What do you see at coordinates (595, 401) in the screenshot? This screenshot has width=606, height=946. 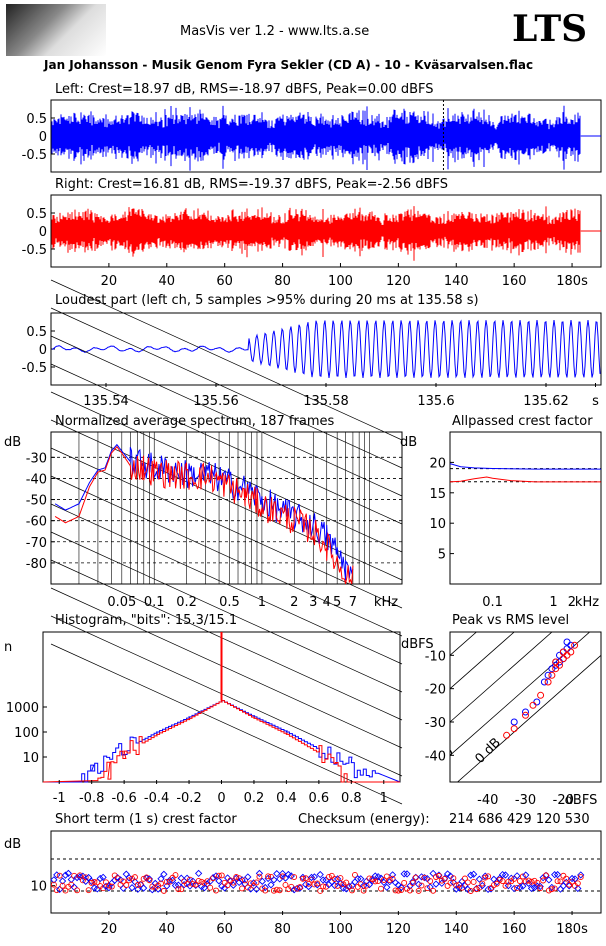 I see `loudest-xtick-5: s` at bounding box center [595, 401].